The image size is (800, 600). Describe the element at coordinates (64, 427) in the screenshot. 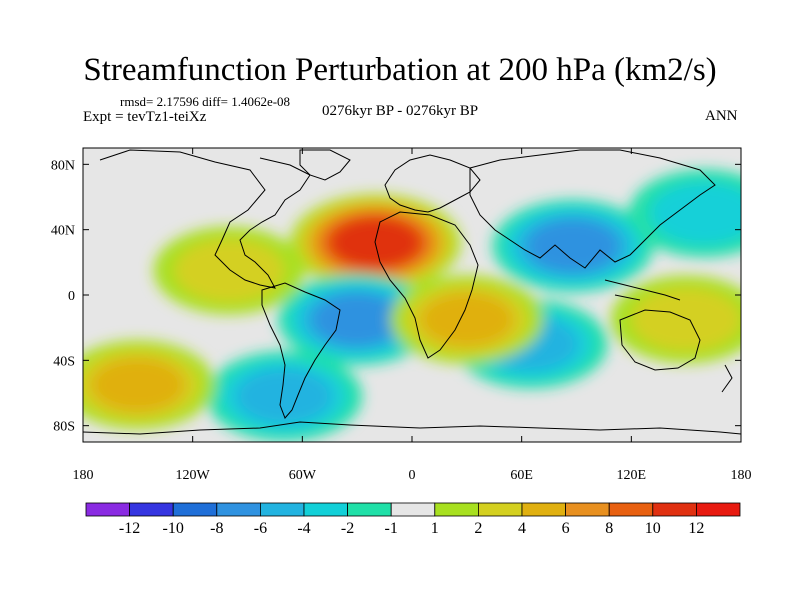

I see `y-tick-label: 80S` at that location.